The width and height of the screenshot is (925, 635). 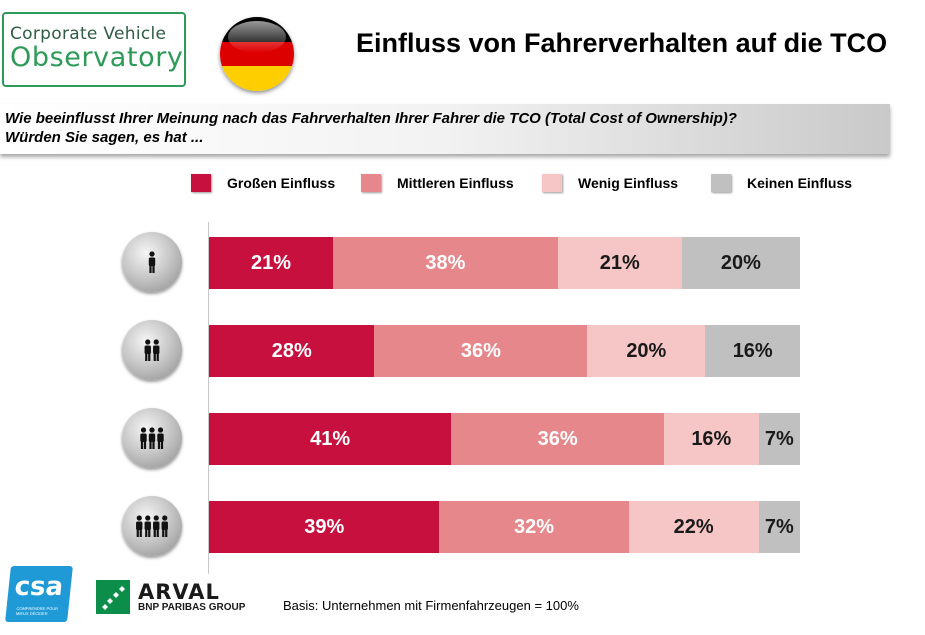 I want to click on bar-segment: 38%, so click(x=445, y=263).